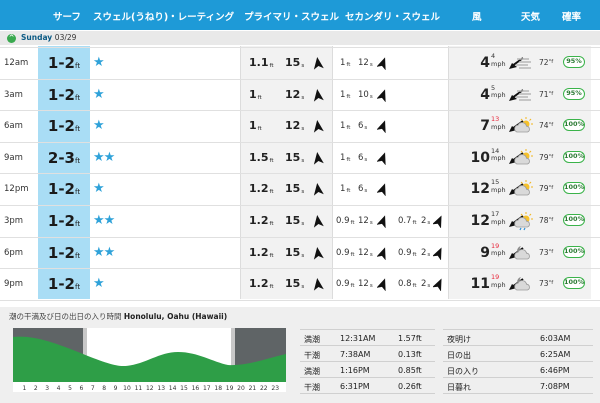  What do you see at coordinates (104, 388) in the screenshot?
I see `hour-label: 8` at bounding box center [104, 388].